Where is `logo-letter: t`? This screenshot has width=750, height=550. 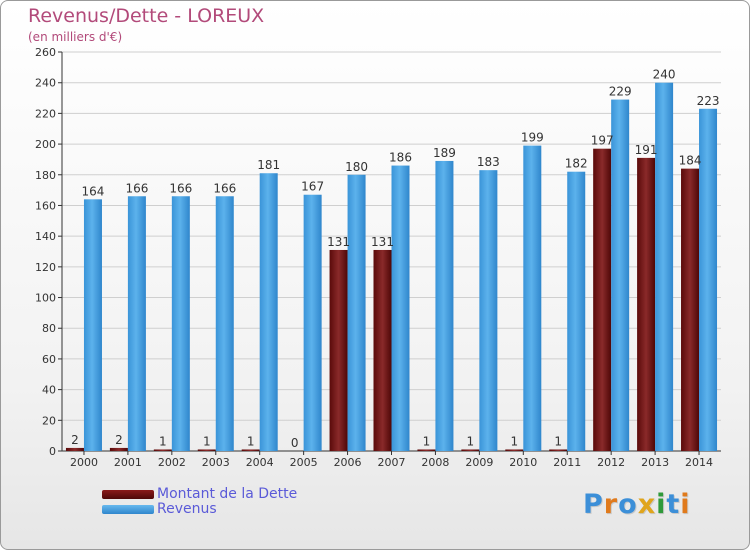 logo-letter: t is located at coordinates (673, 504).